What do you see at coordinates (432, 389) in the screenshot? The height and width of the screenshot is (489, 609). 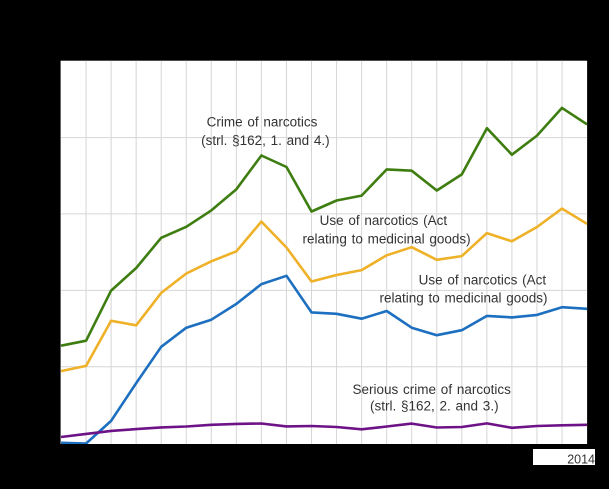 I see `svg-text: Serious crime of narcotics` at bounding box center [432, 389].